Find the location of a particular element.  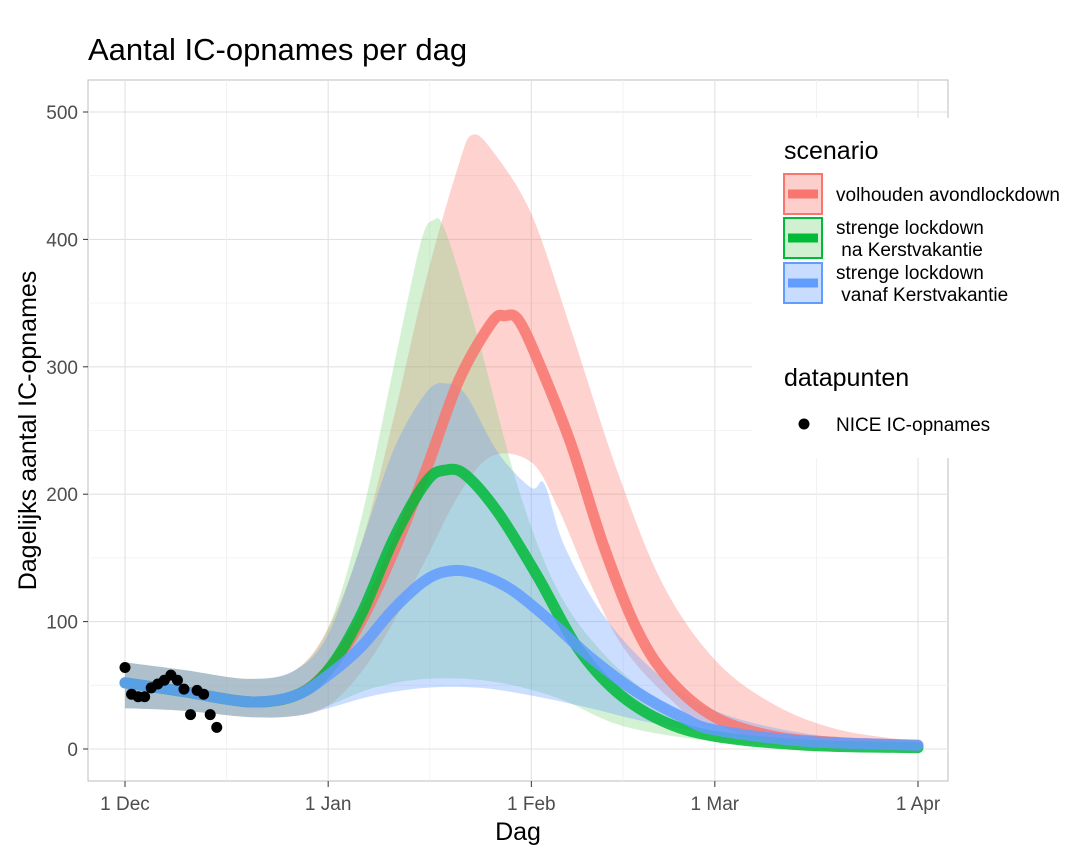

chart-title: Aantal IC-opnames per dag is located at coordinates (277, 49).